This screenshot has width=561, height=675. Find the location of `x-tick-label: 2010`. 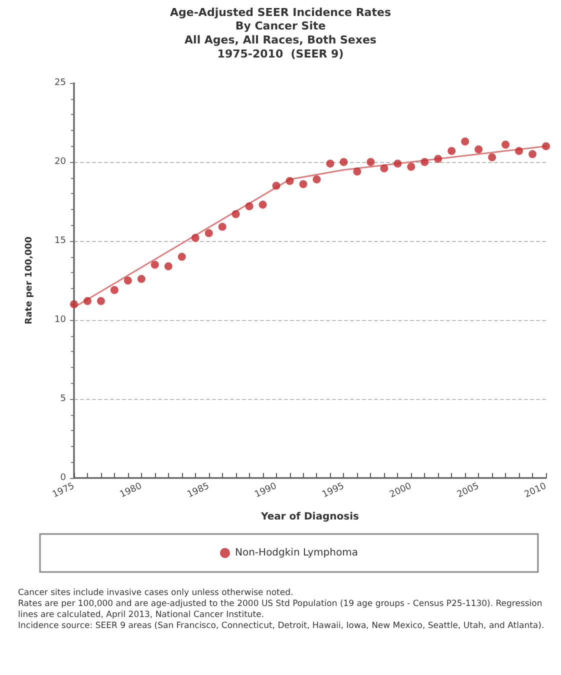

x-tick-label: 2010 is located at coordinates (535, 490).